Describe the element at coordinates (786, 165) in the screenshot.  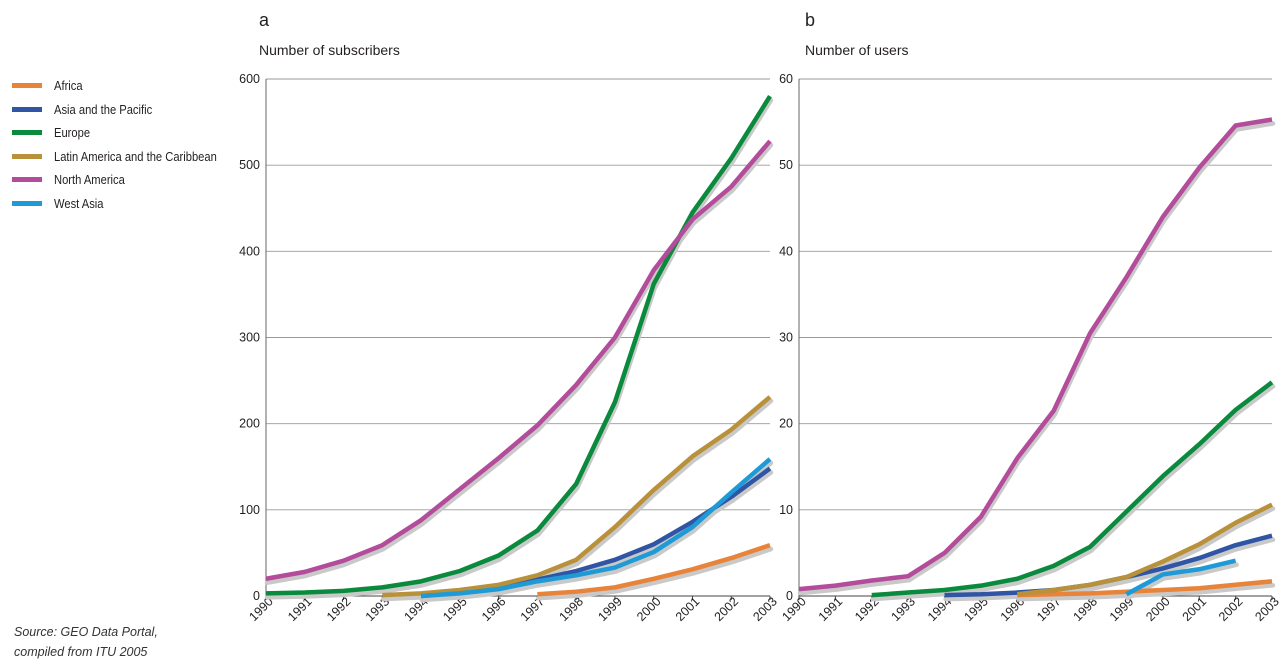
I see `y-tick-label: 50` at that location.